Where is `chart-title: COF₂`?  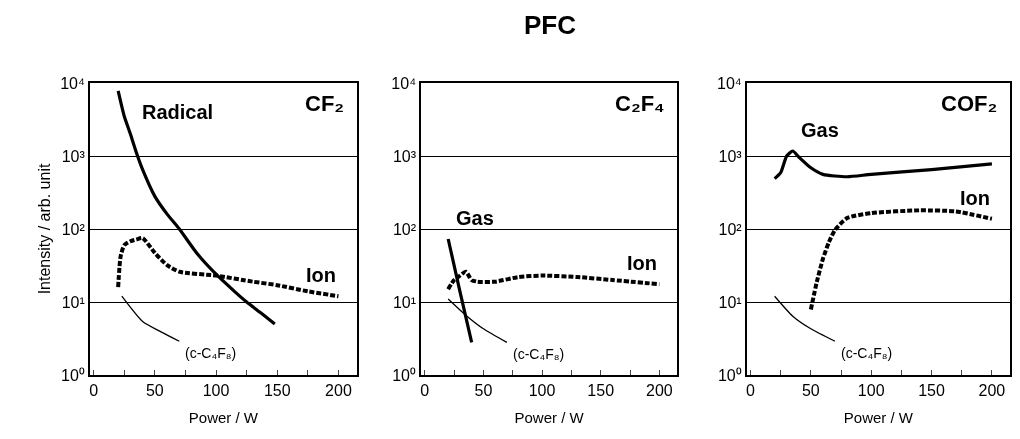 chart-title: COF₂ is located at coordinates (969, 103).